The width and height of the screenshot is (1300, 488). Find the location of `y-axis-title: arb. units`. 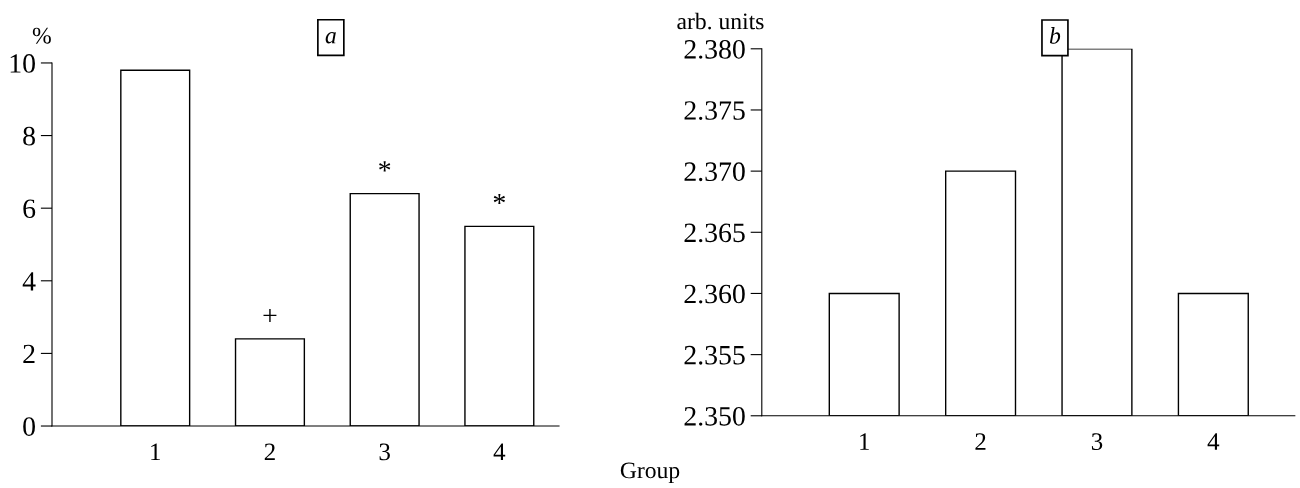

y-axis-title: arb. units is located at coordinates (720, 21).